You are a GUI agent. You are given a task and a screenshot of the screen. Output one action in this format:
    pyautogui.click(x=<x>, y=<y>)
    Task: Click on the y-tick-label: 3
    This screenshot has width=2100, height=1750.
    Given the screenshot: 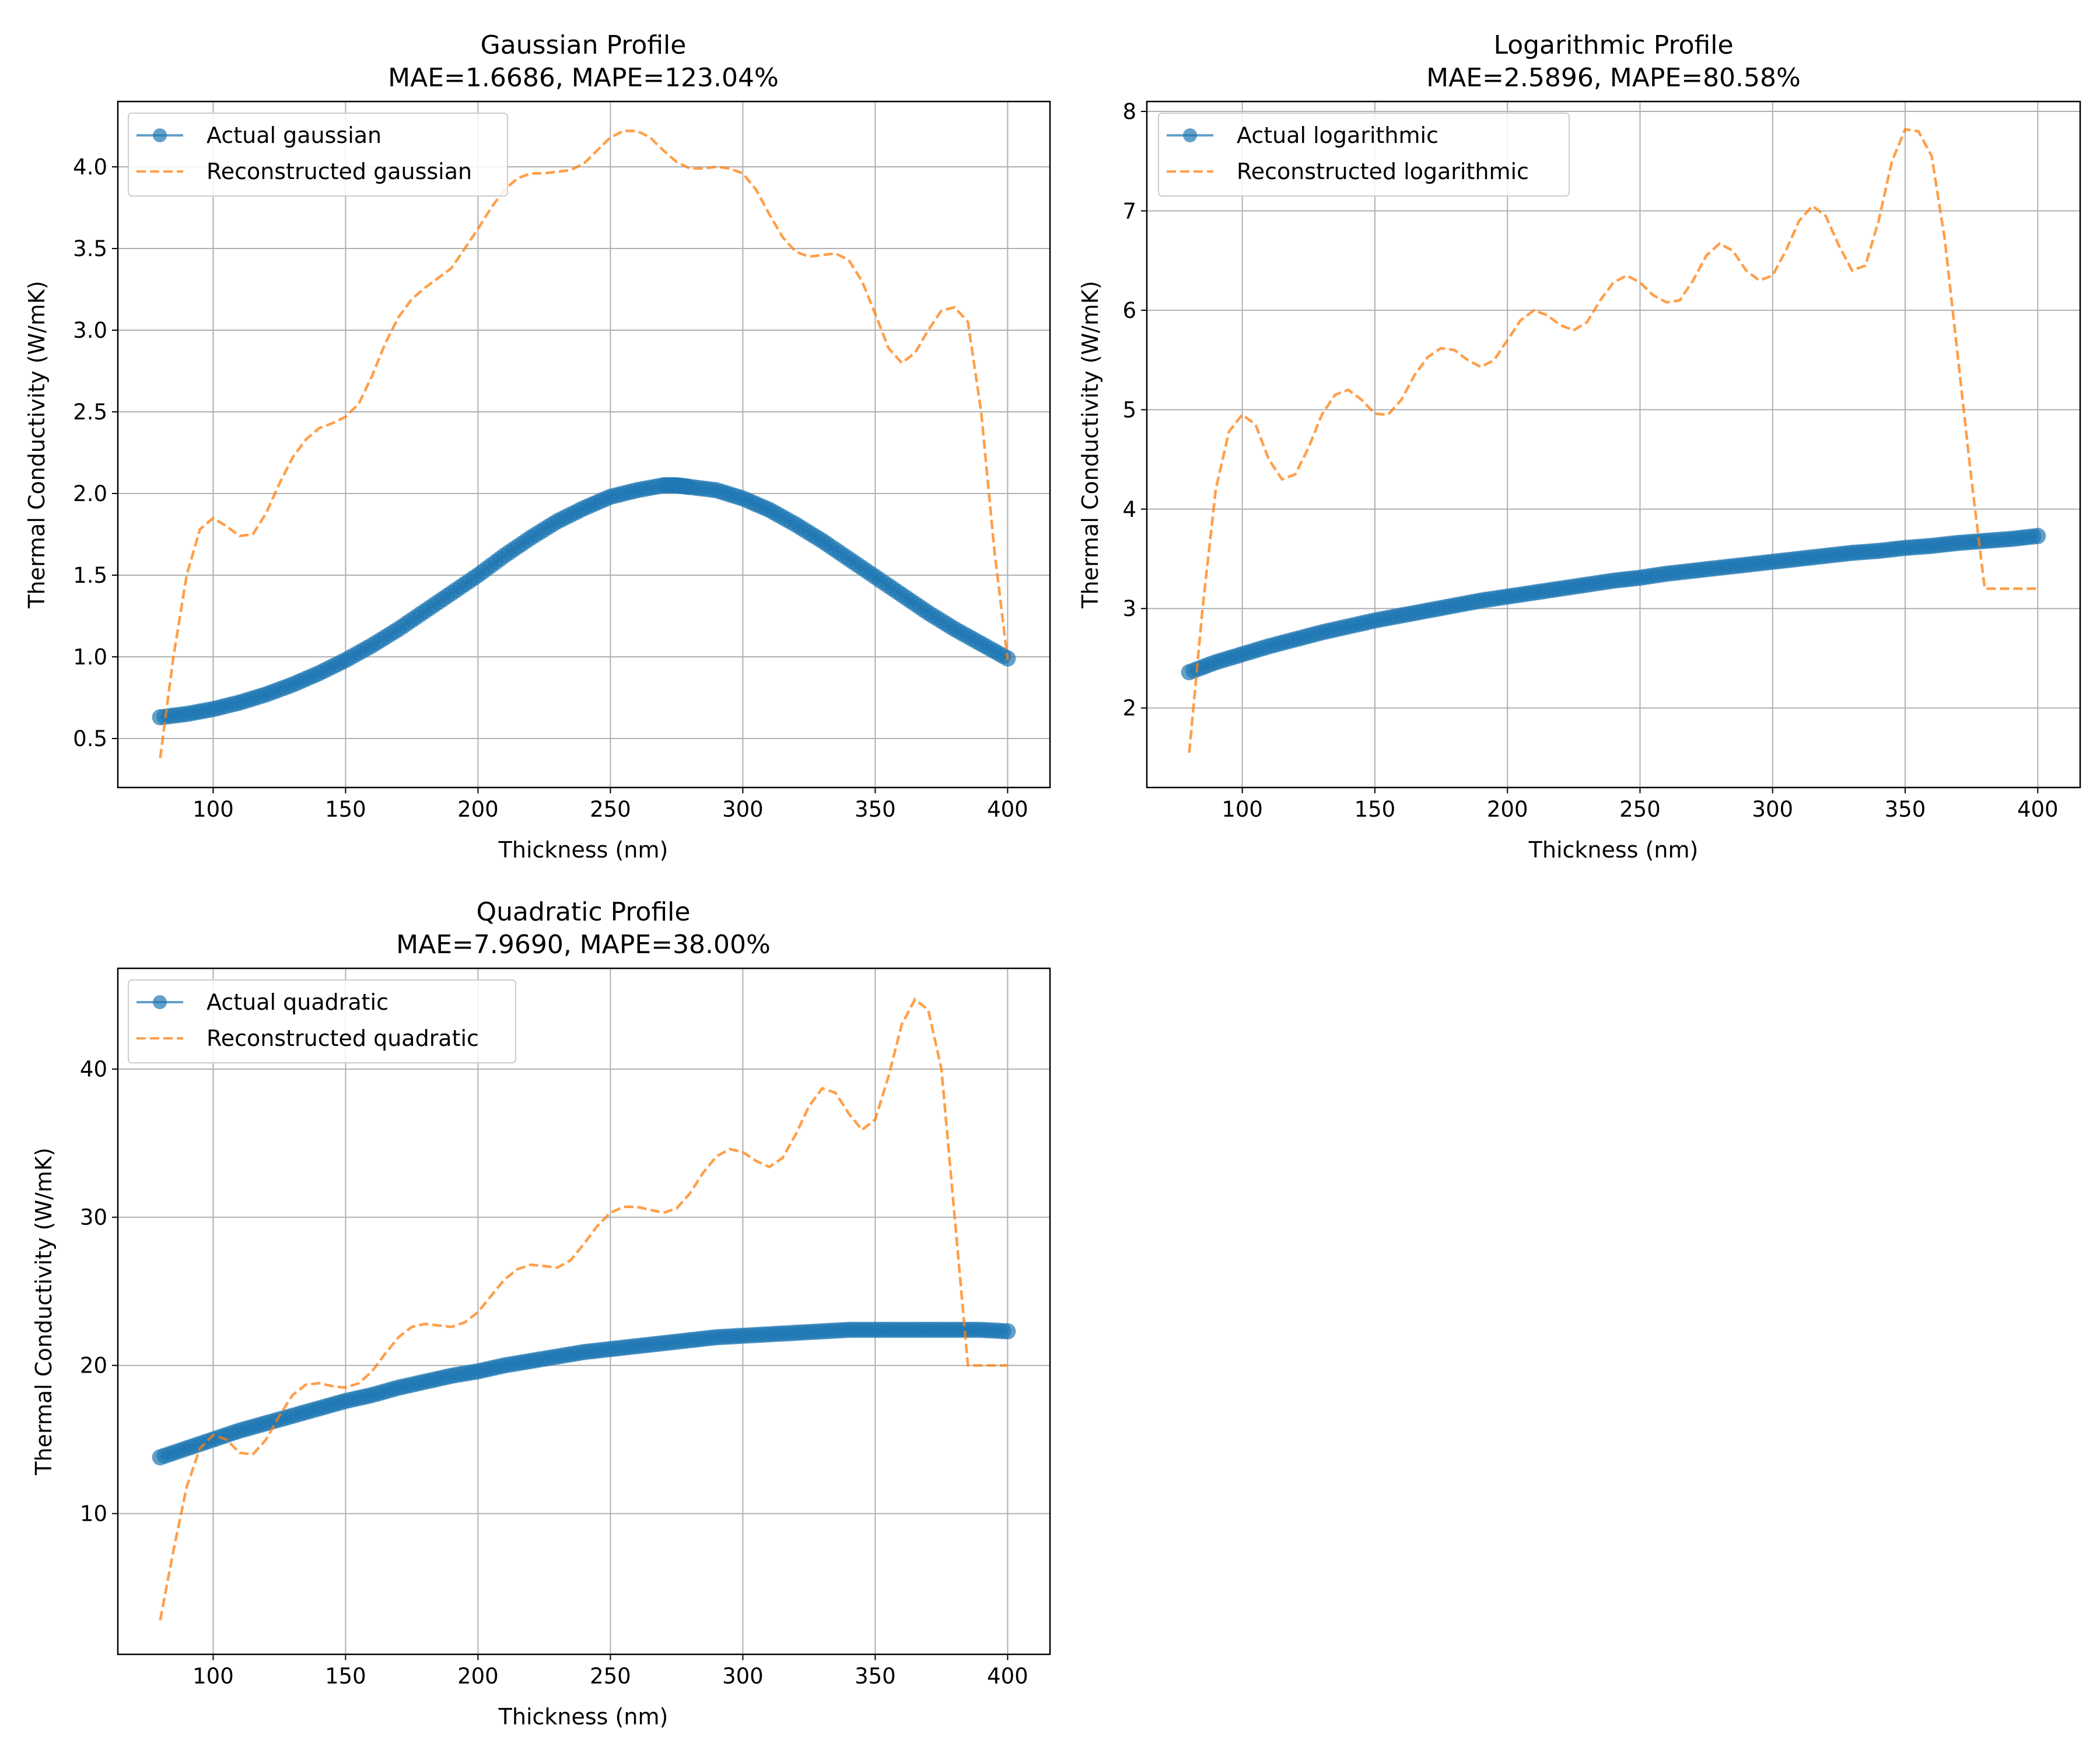 What is the action you would take?
    pyautogui.click(x=1129, y=608)
    